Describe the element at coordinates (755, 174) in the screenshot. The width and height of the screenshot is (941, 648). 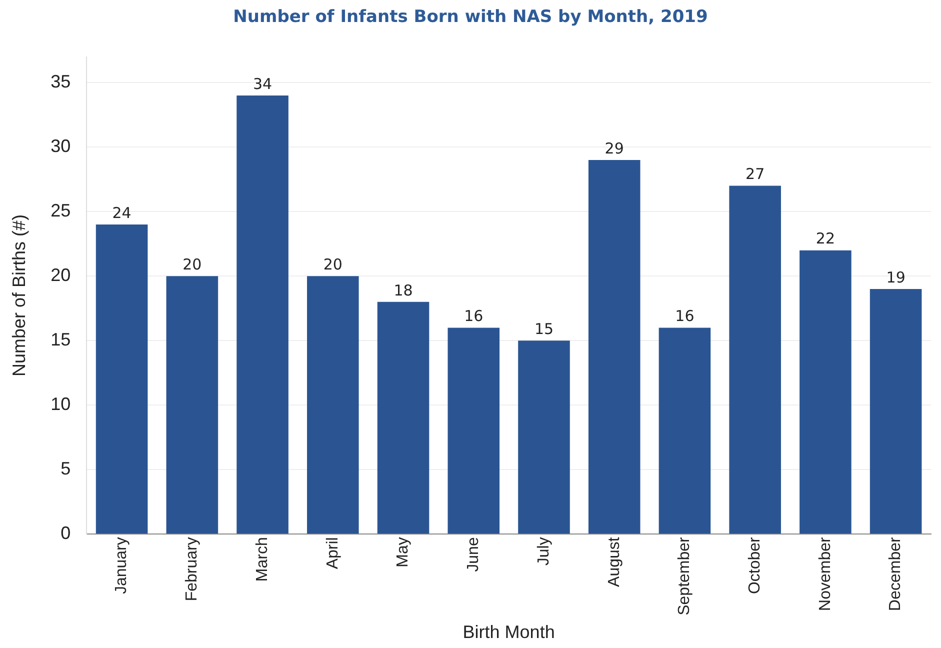
I see `data-label: 27` at that location.